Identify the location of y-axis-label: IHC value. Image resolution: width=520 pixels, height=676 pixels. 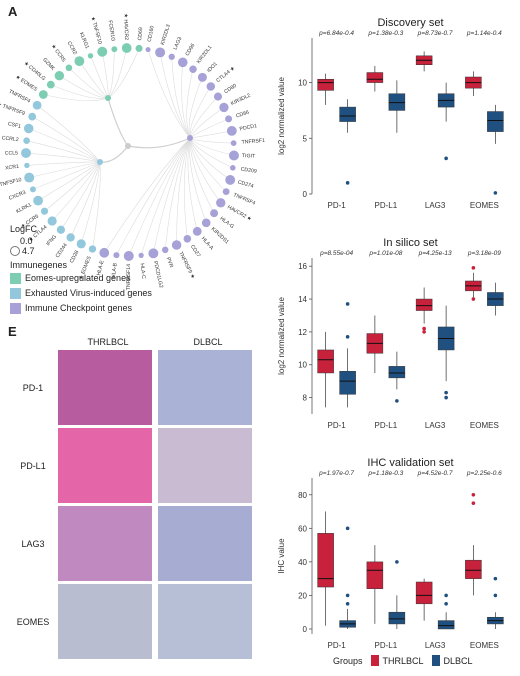
(281, 556).